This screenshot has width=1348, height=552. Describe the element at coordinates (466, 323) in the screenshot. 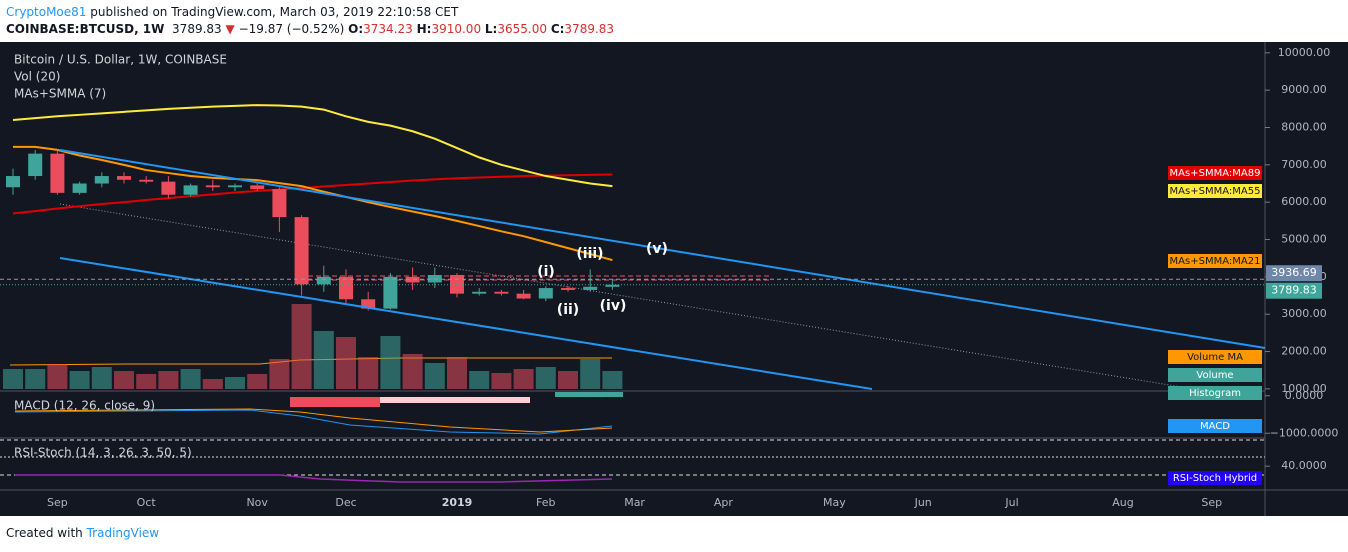

I see `channel-bottom` at that location.